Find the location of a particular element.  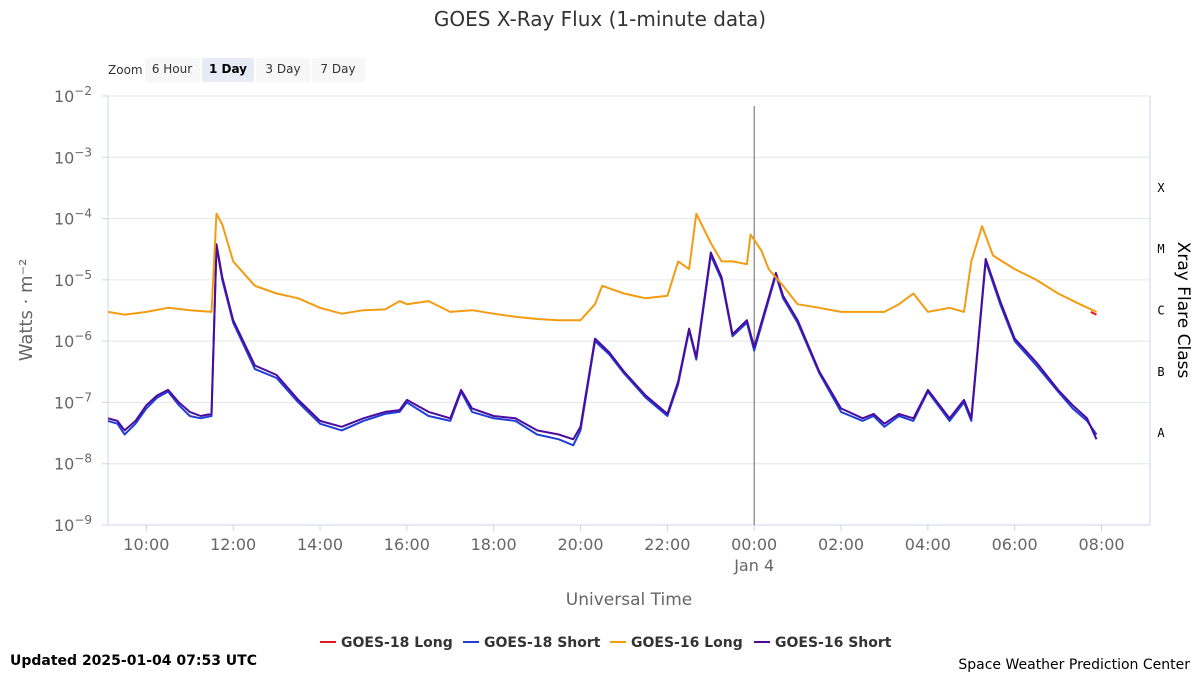

flare-class-label: C is located at coordinates (1160, 311).